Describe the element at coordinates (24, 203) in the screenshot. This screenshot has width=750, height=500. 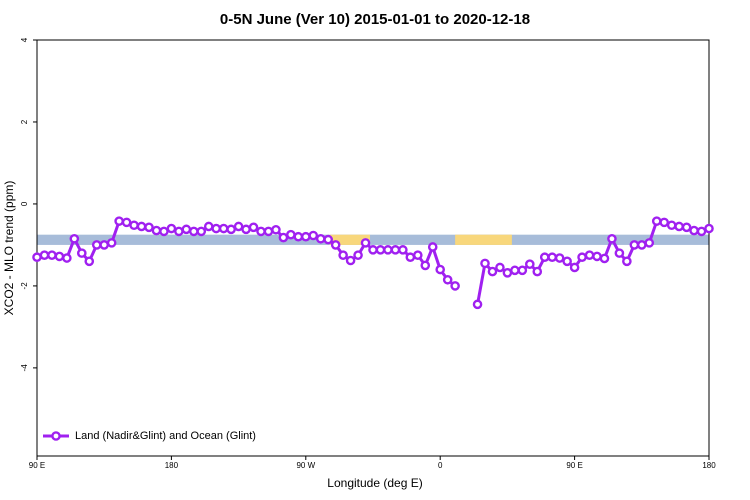
I see `y-tick-label: 0` at that location.